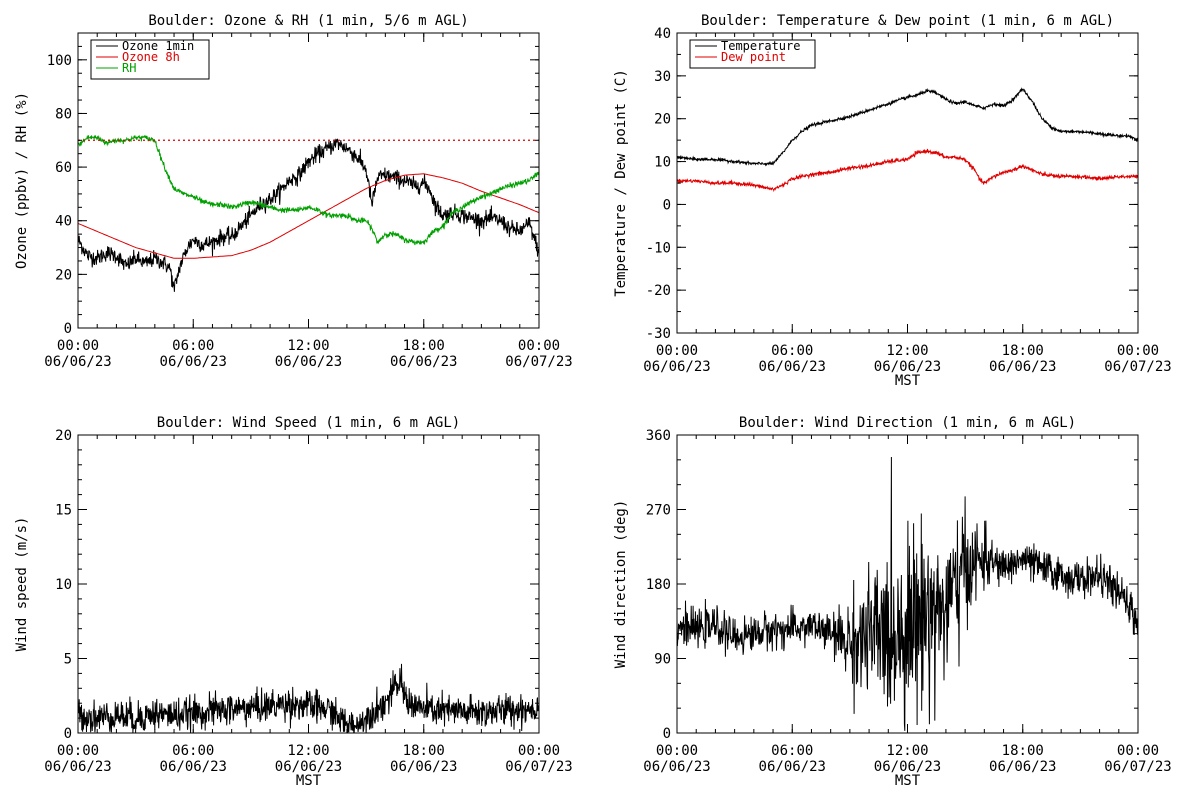 This screenshot has width=1200, height=805. I want to click on y-tick-label: 180, so click(658, 585).